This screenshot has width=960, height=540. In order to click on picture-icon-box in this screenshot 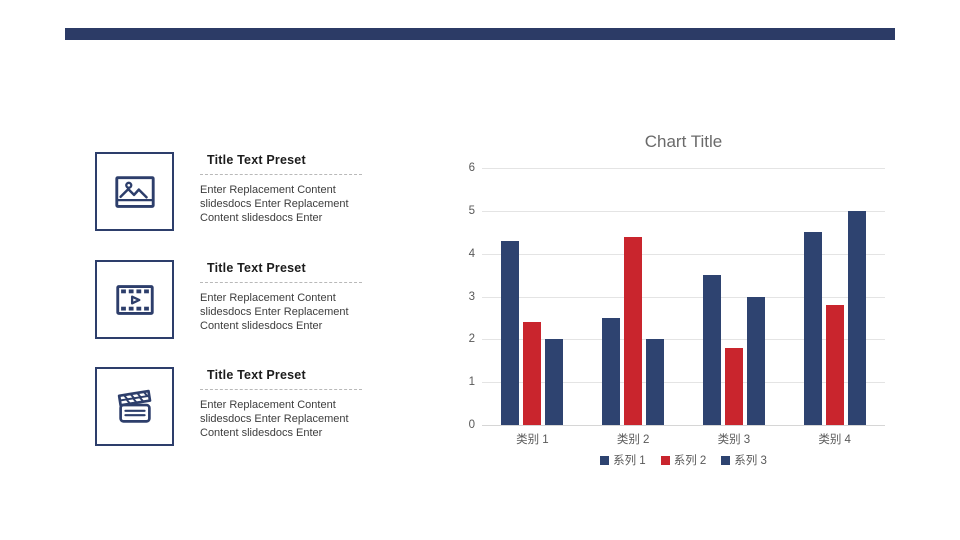, I will do `click(134, 191)`.